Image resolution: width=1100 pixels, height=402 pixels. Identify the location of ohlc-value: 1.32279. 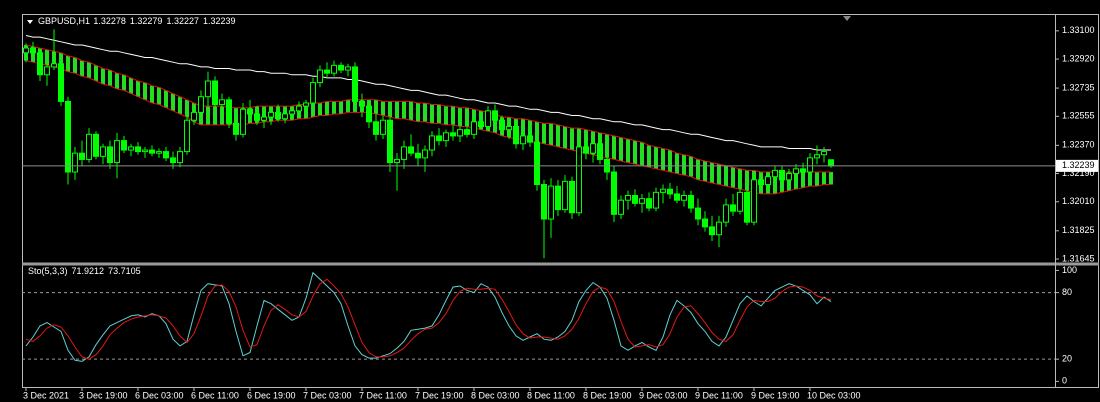
(146, 21).